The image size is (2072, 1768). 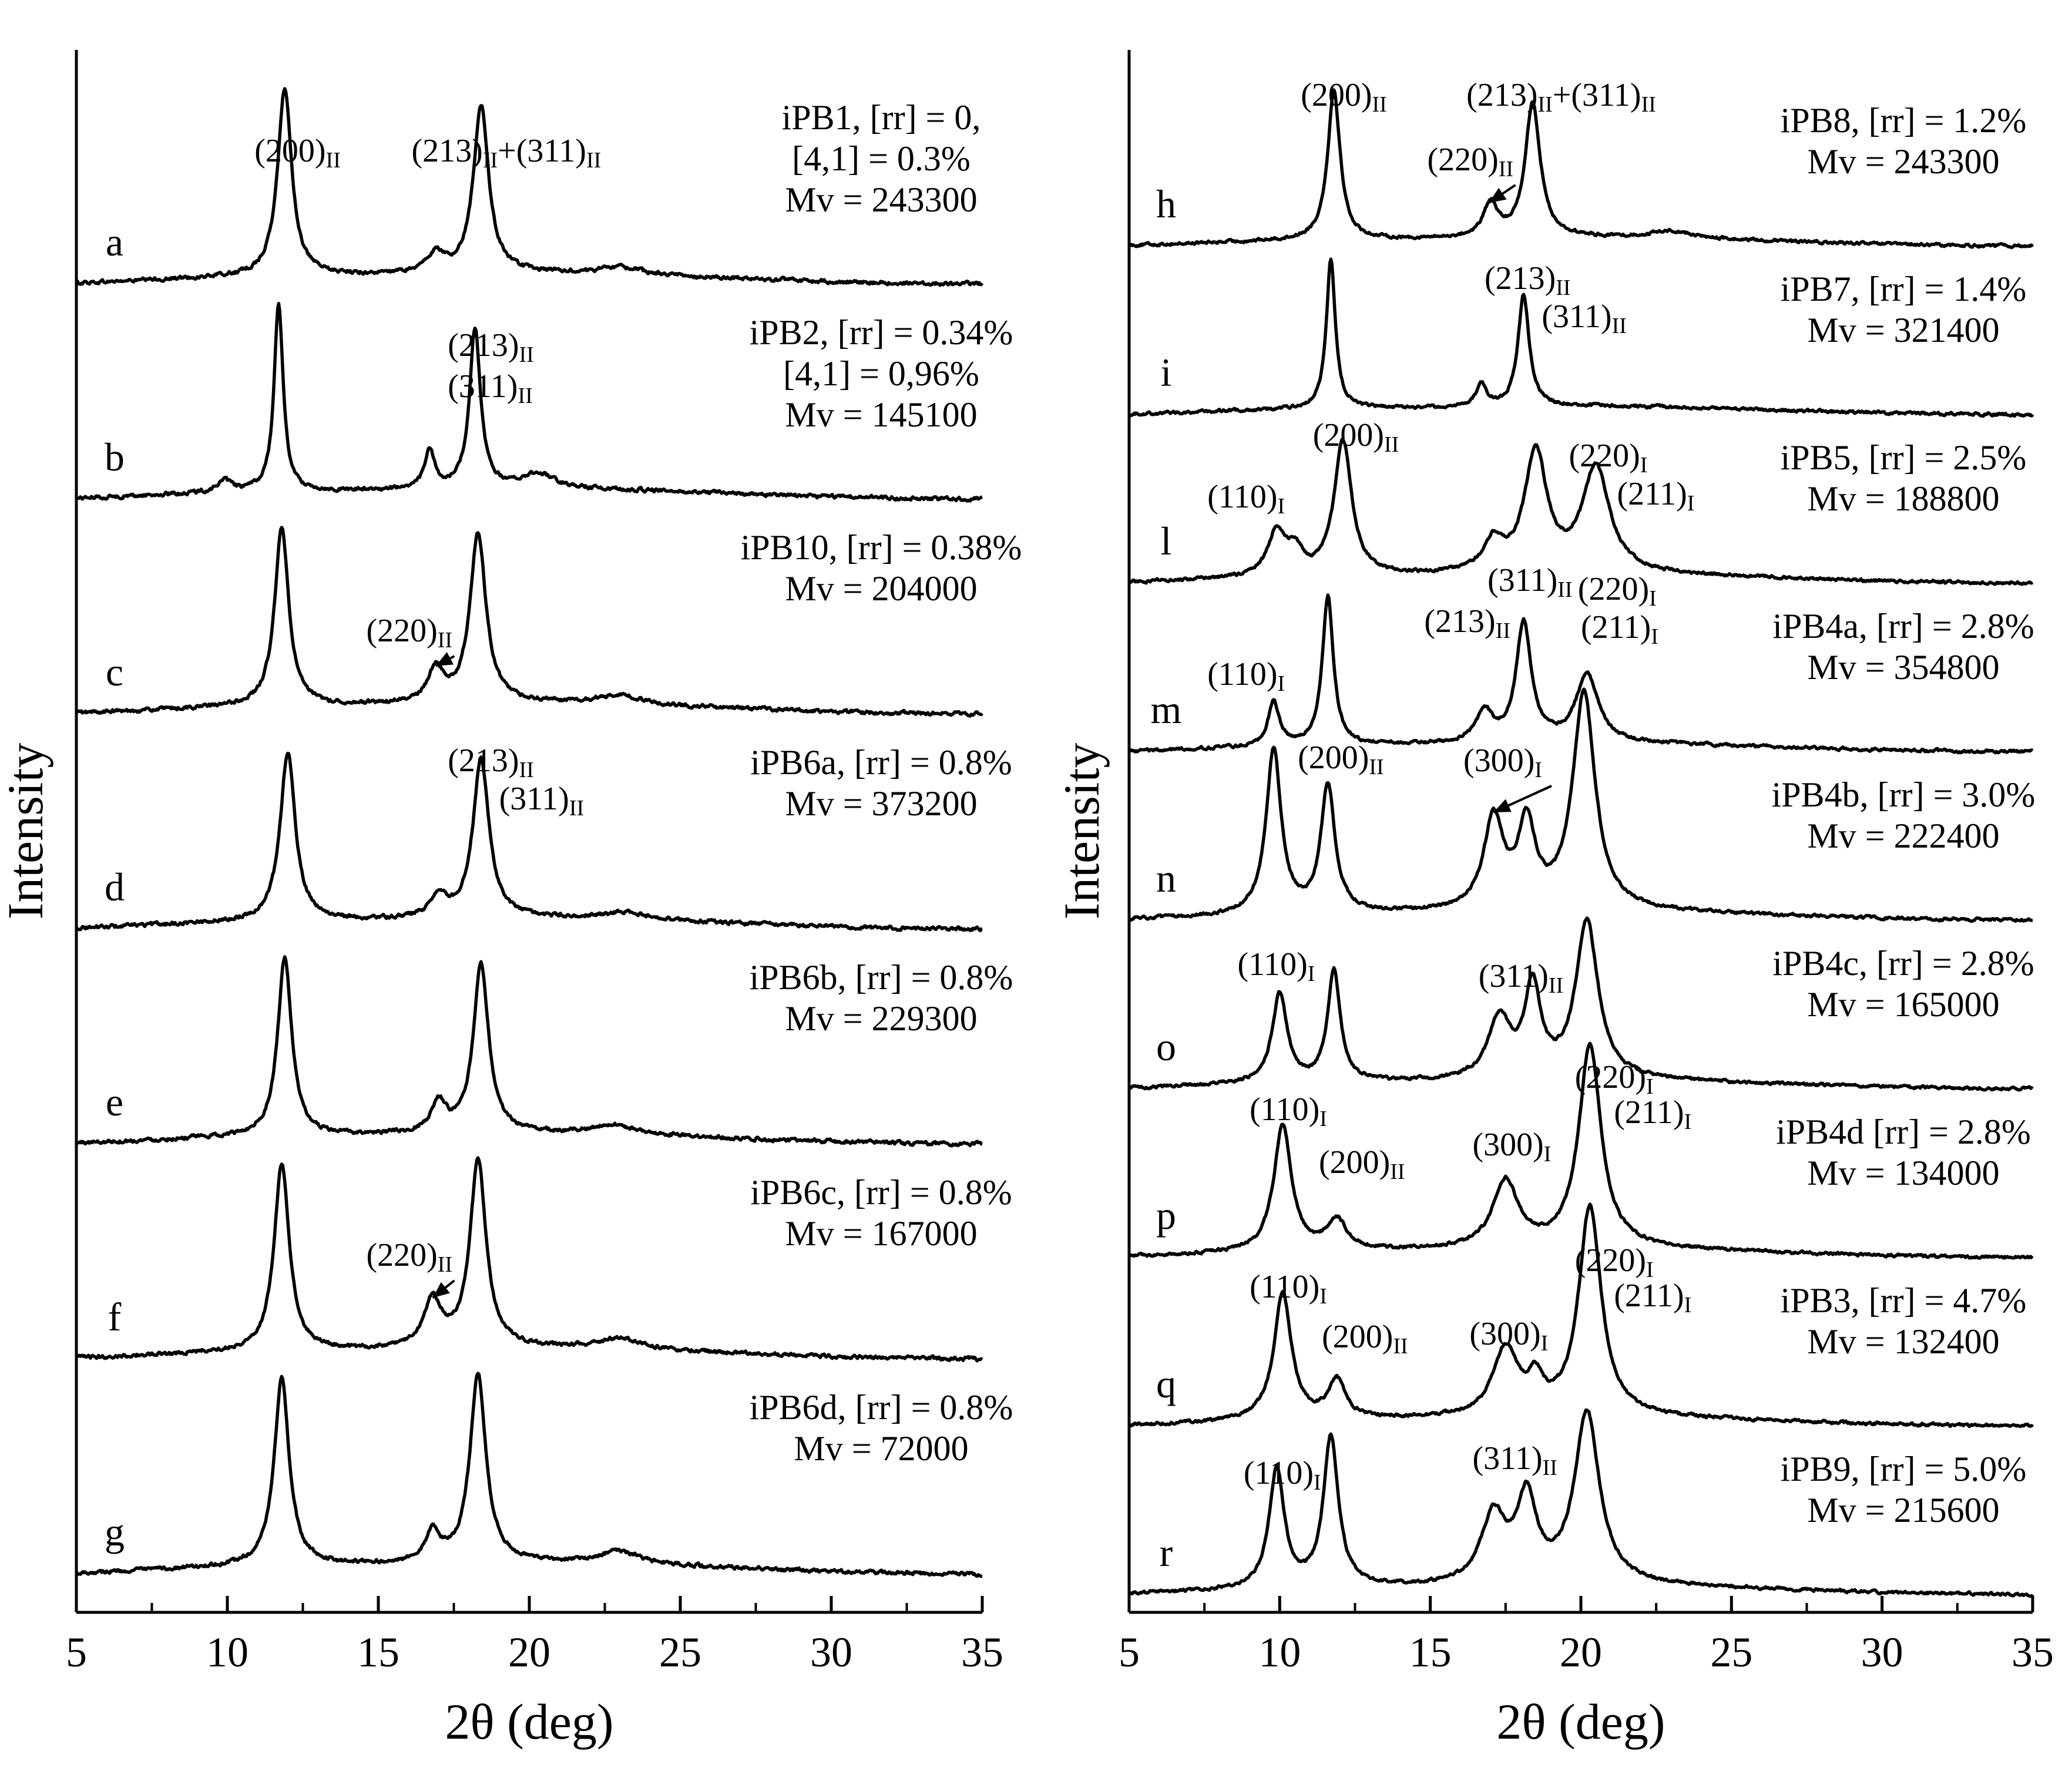 What do you see at coordinates (27, 831) in the screenshot?
I see `y-axis-title: Intensity` at bounding box center [27, 831].